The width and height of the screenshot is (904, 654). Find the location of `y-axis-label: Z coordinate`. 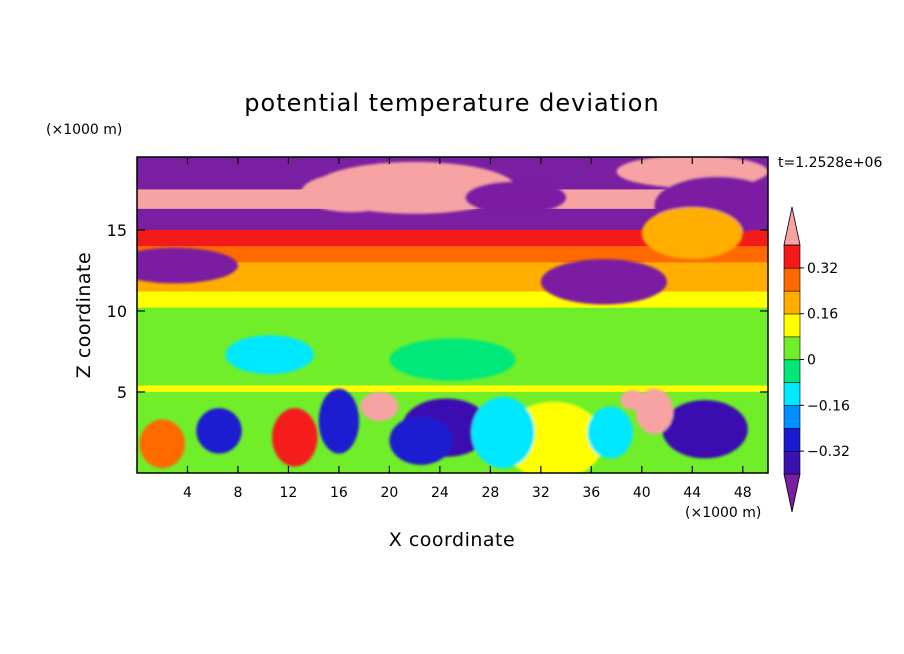

y-axis-label: Z coordinate is located at coordinates (84, 315).